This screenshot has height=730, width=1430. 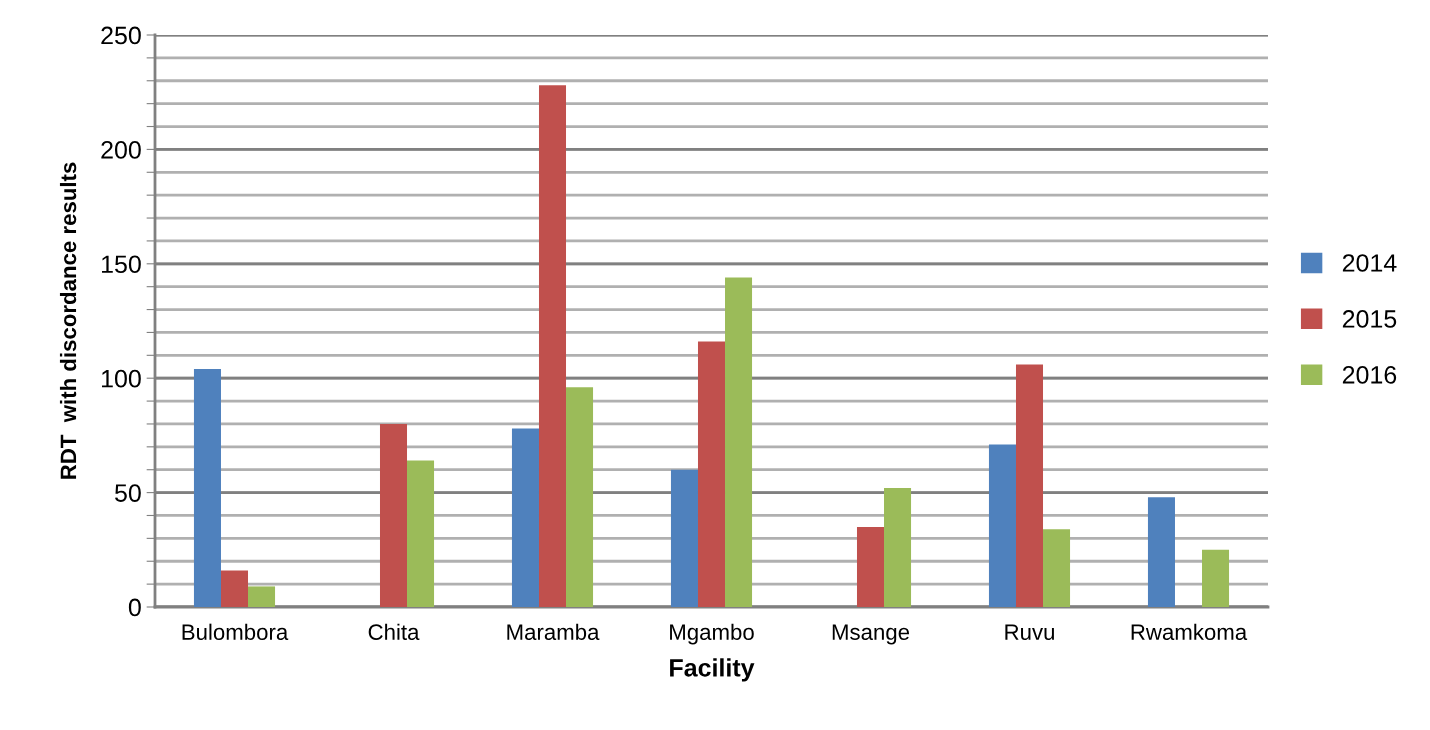 What do you see at coordinates (121, 264) in the screenshot?
I see `y-tick-label: 150` at bounding box center [121, 264].